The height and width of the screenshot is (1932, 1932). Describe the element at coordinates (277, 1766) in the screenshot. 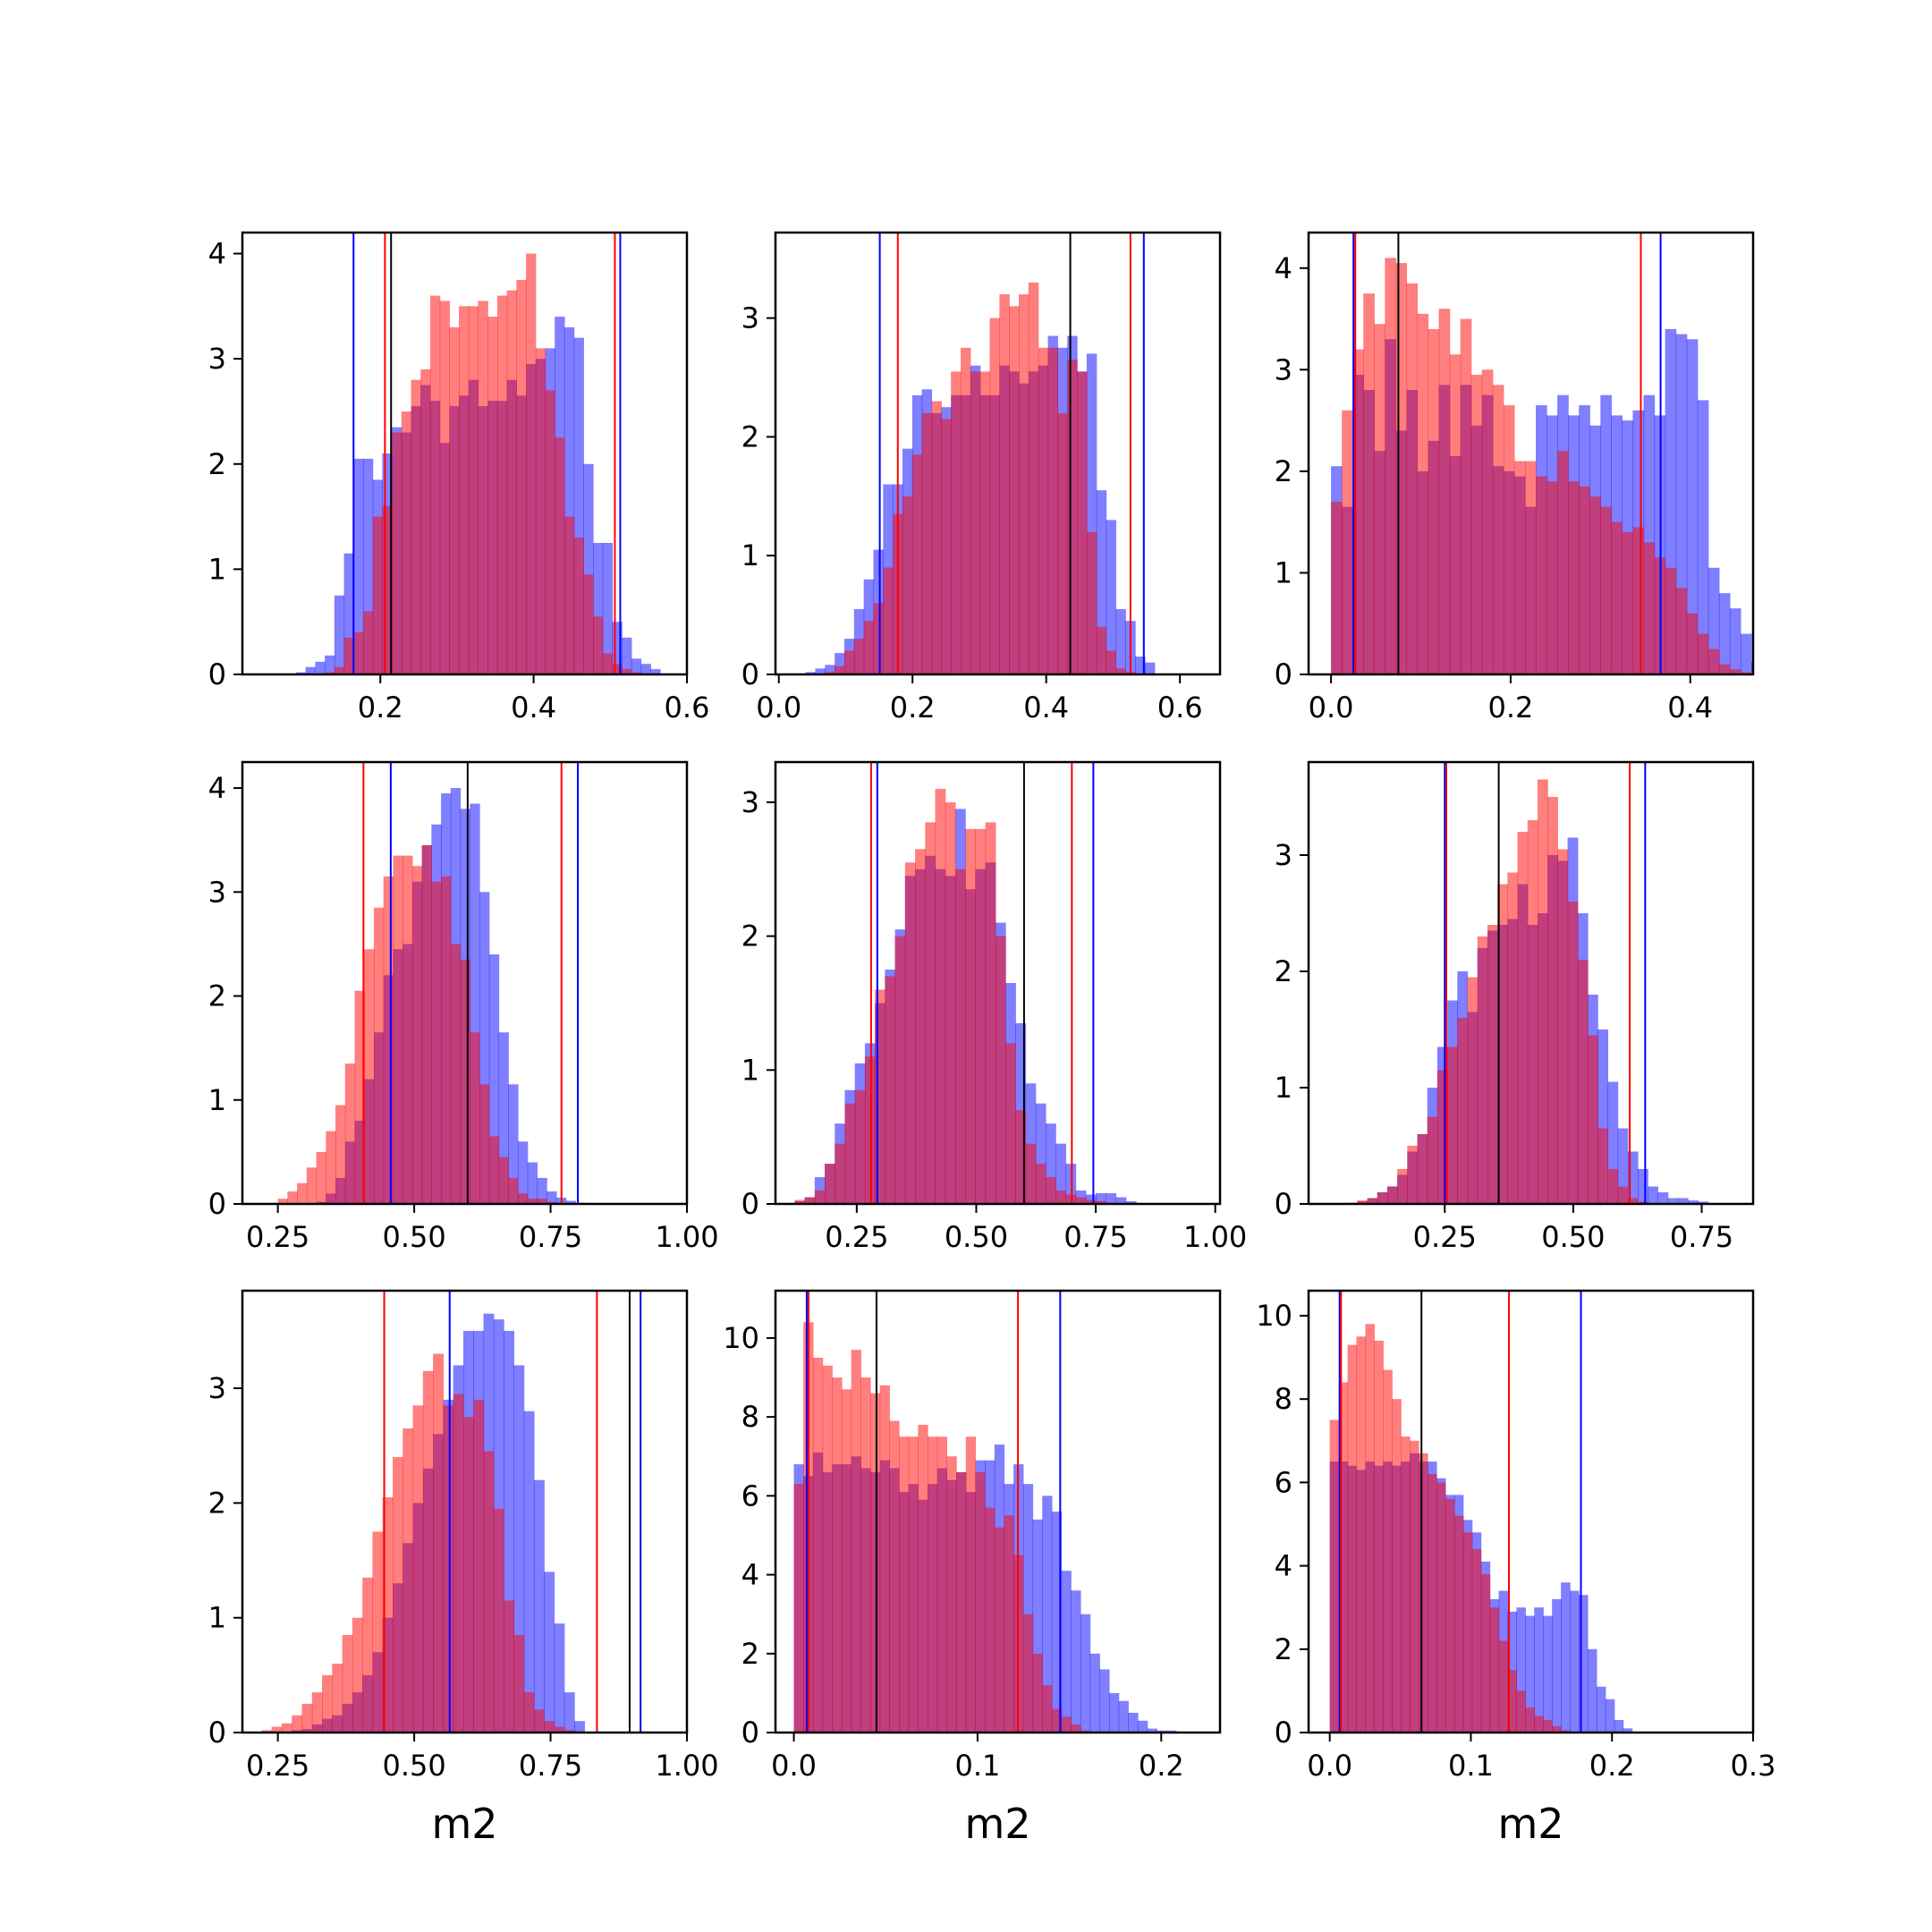

I see `x-tick-label: 0.25` at that location.